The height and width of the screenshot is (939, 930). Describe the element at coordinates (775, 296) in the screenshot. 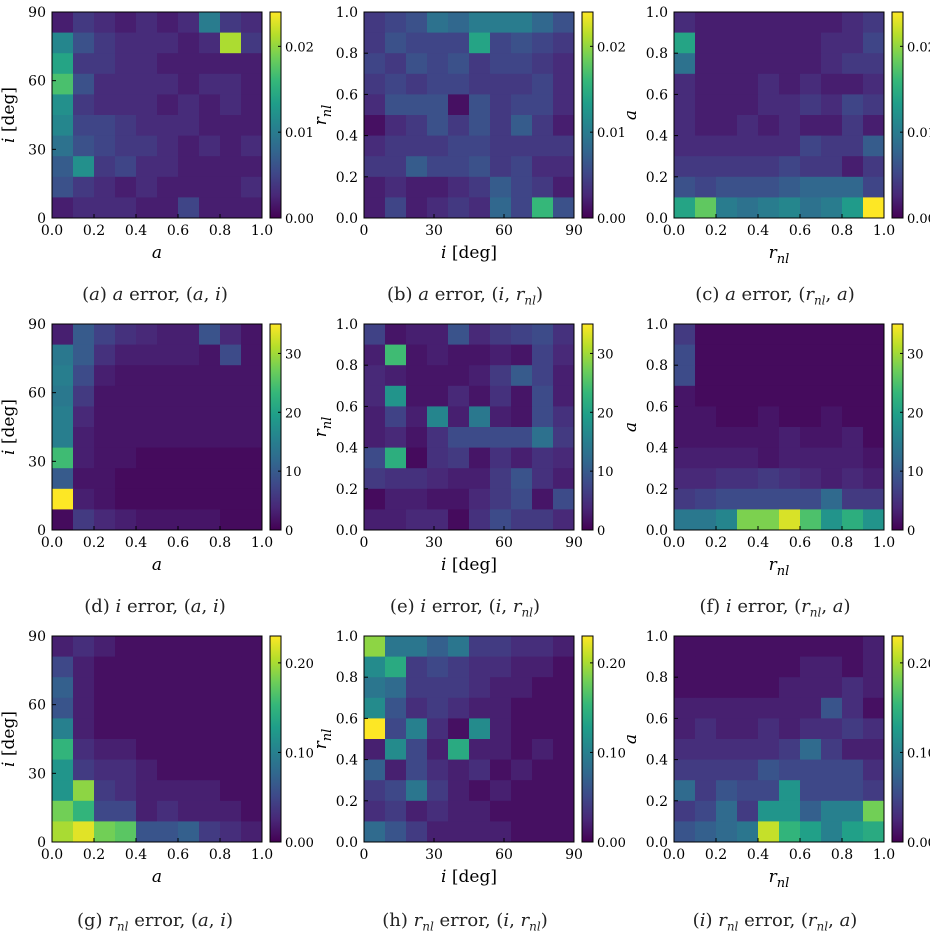

I see `caption-c: (c) a error, (rnl, a)` at that location.